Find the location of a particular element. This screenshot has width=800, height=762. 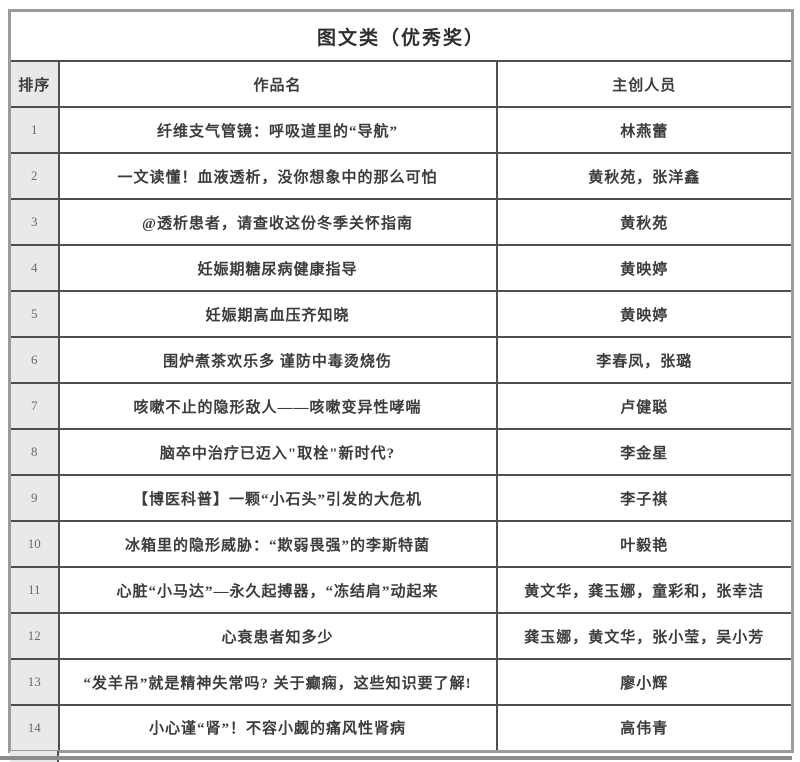

table-title: 图文类（优秀奖） is located at coordinates (401, 35).